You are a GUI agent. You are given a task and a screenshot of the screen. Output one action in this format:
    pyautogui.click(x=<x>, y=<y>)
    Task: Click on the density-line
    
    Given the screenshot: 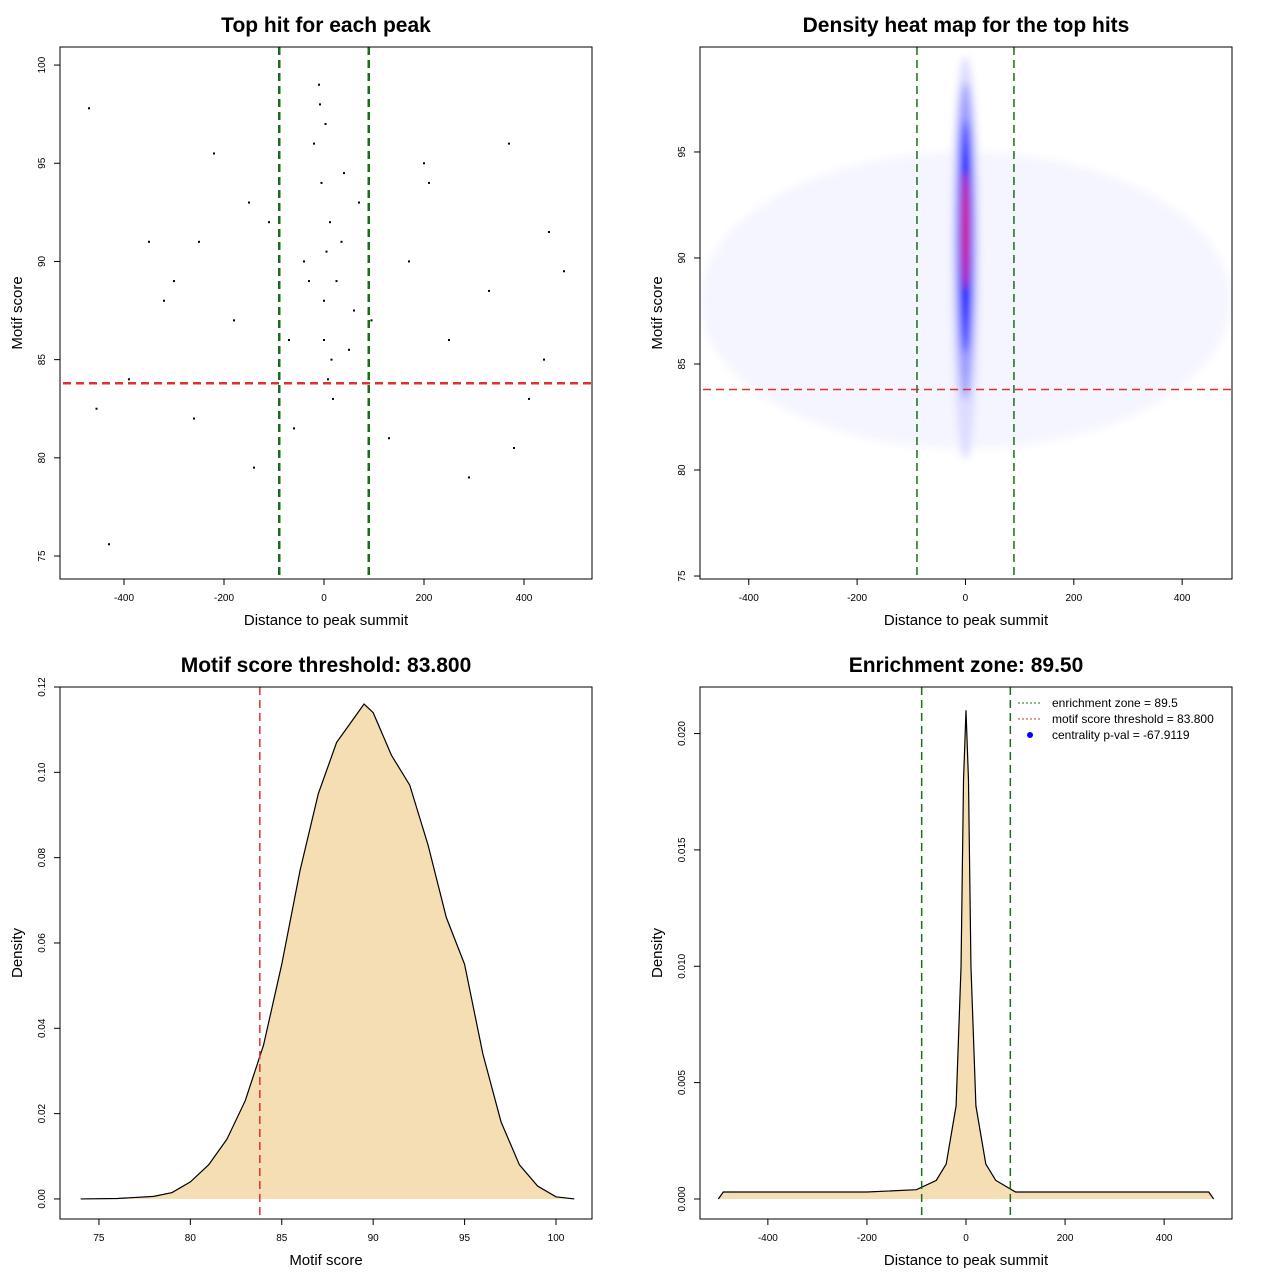 What is the action you would take?
    pyautogui.click(x=966, y=955)
    